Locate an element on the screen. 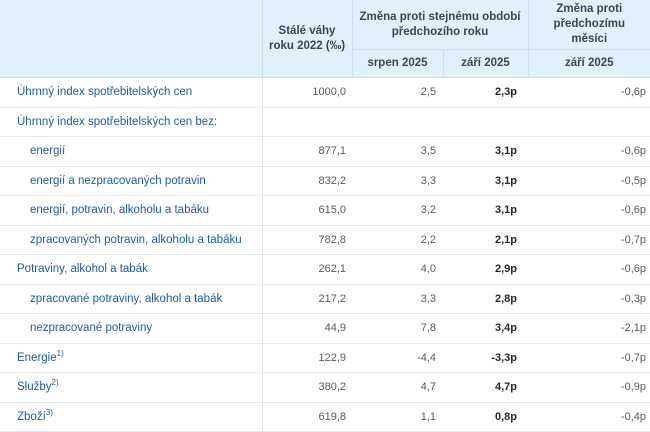  row-label: energií a nezpracovaných potravin is located at coordinates (131, 181).